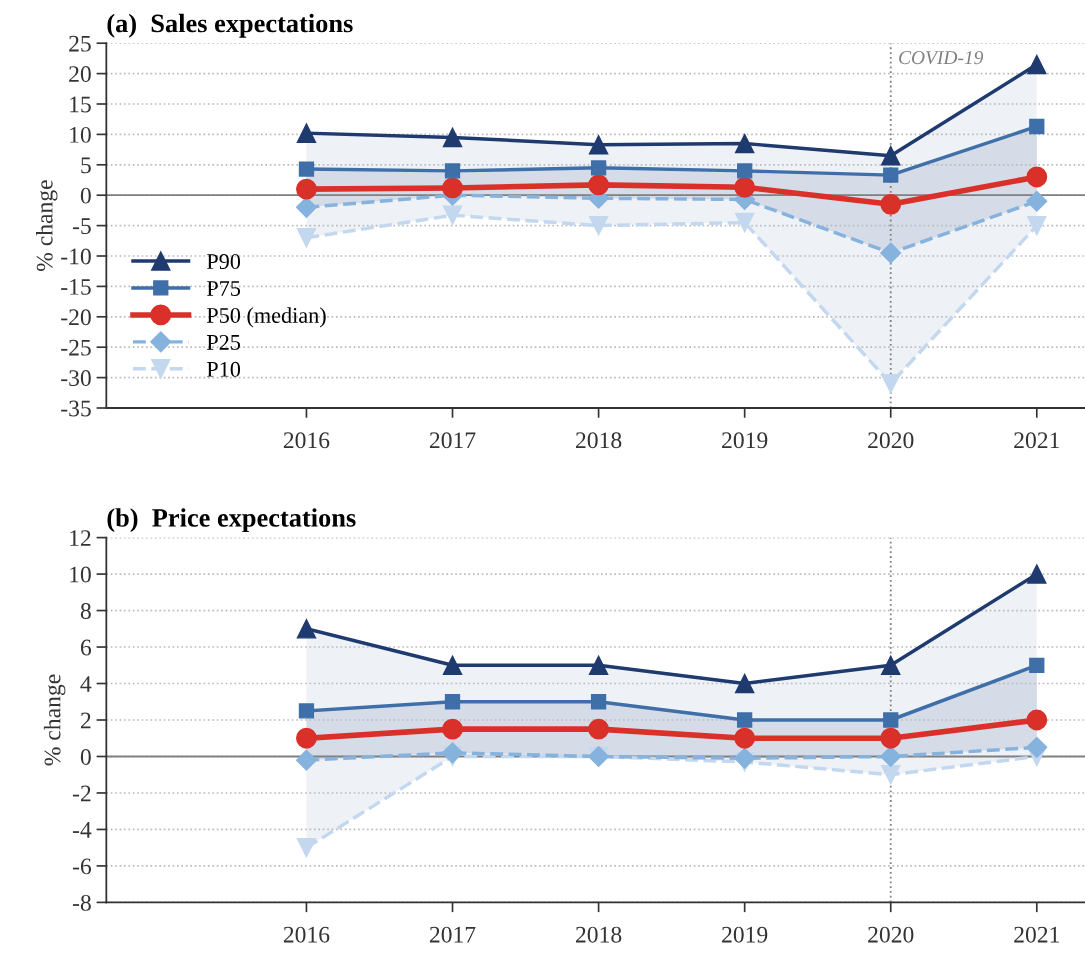 The width and height of the screenshot is (1085, 960). What do you see at coordinates (85, 611) in the screenshot?
I see `y-tick-label: 8` at bounding box center [85, 611].